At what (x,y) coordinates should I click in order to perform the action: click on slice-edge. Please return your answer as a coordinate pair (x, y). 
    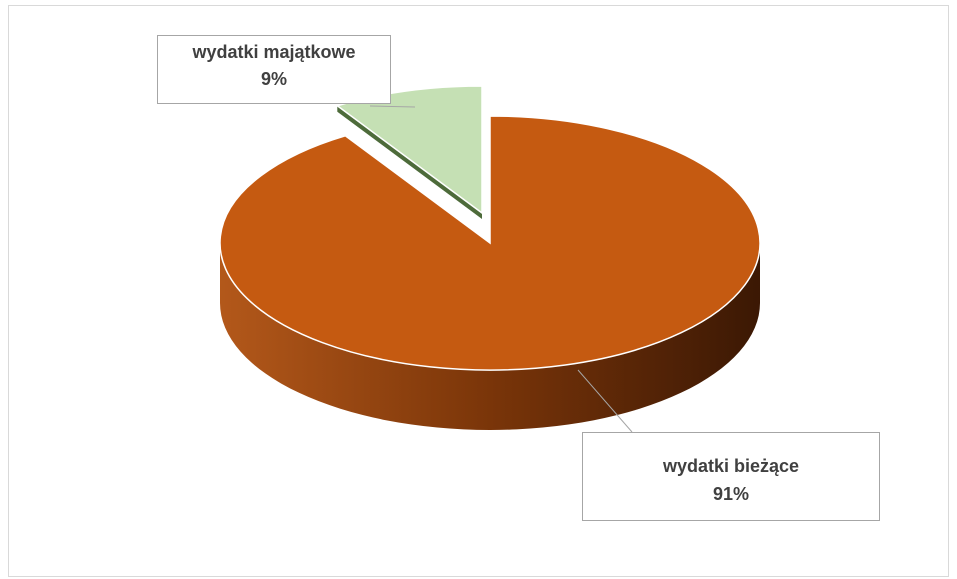
    Looking at the image, I should click on (409, 162).